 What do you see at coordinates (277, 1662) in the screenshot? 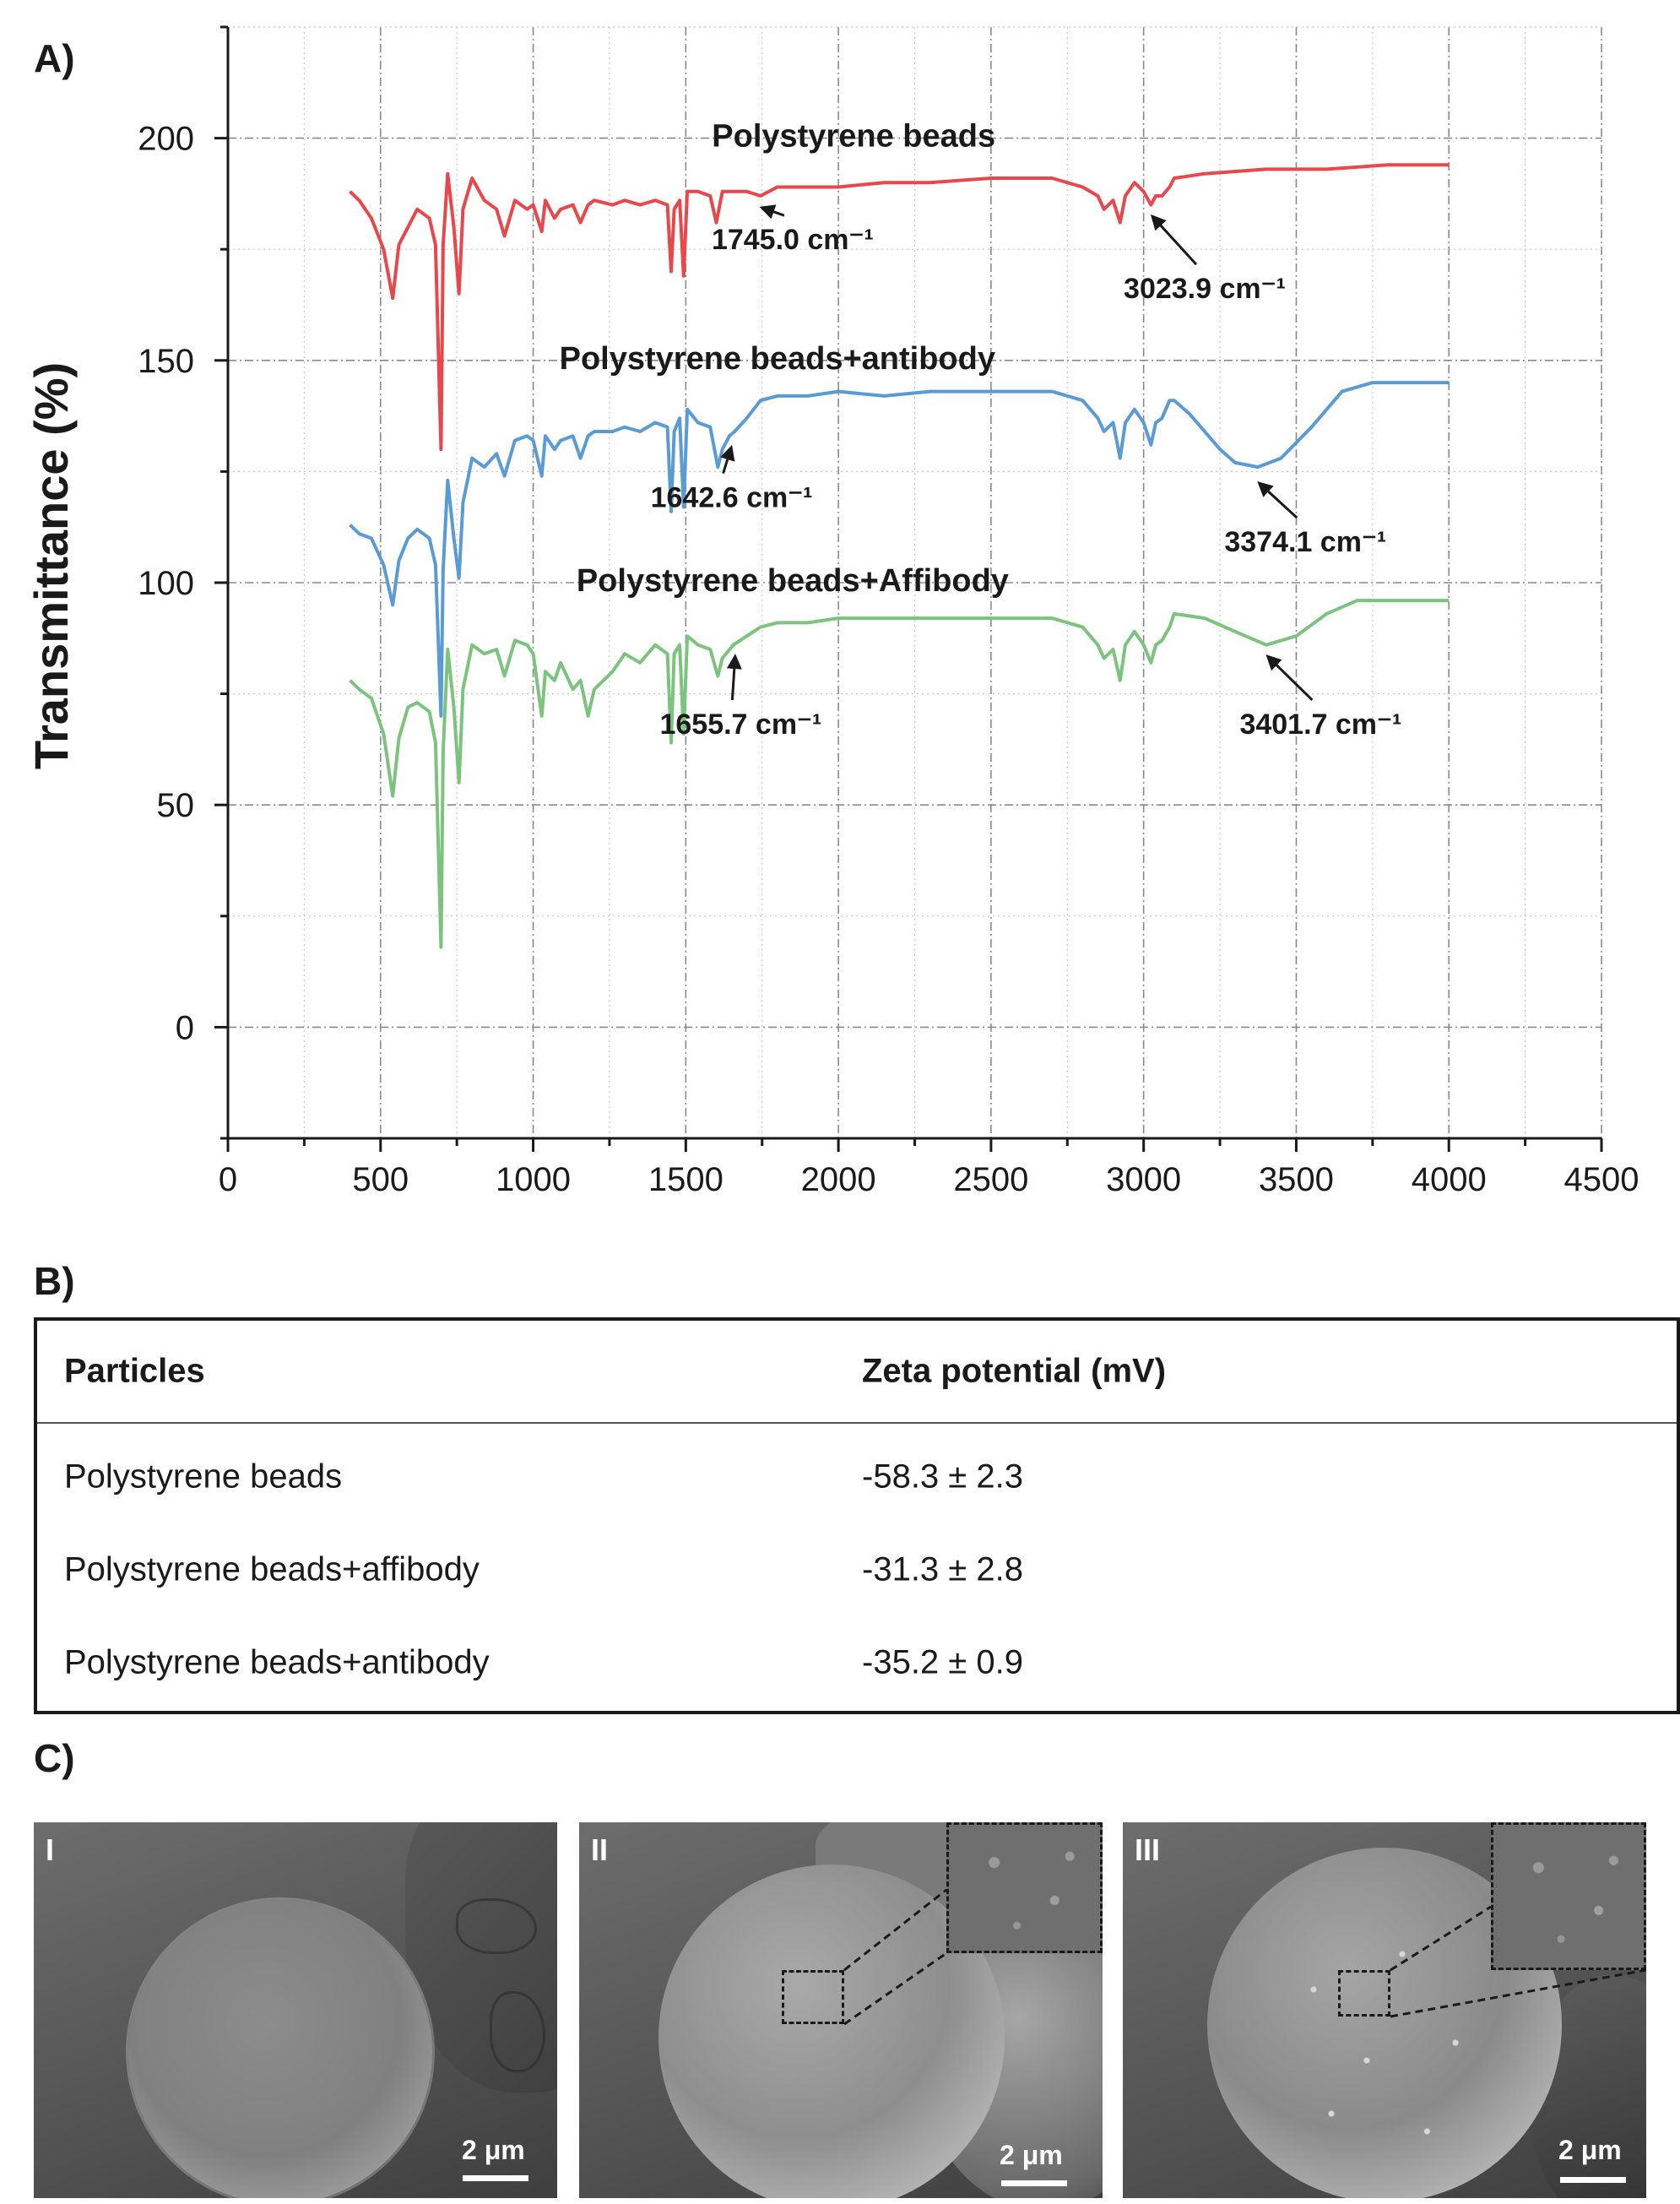
I see `table-cell: Polystyrene beads+antibody` at bounding box center [277, 1662].